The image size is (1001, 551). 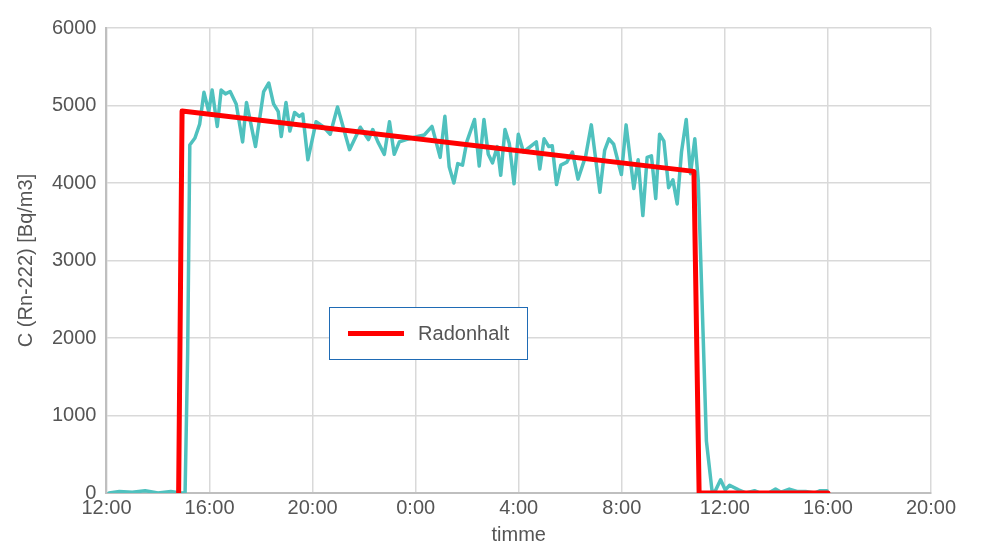 I want to click on x-tick-label: 0:00, so click(x=416, y=506).